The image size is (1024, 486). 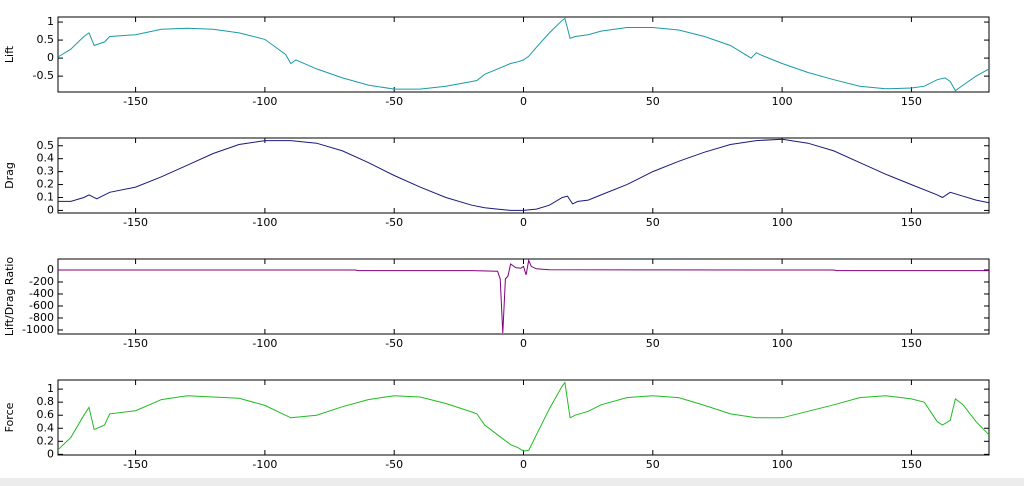 What do you see at coordinates (41, 281) in the screenshot?
I see `y-tick-label: -200` at bounding box center [41, 281].